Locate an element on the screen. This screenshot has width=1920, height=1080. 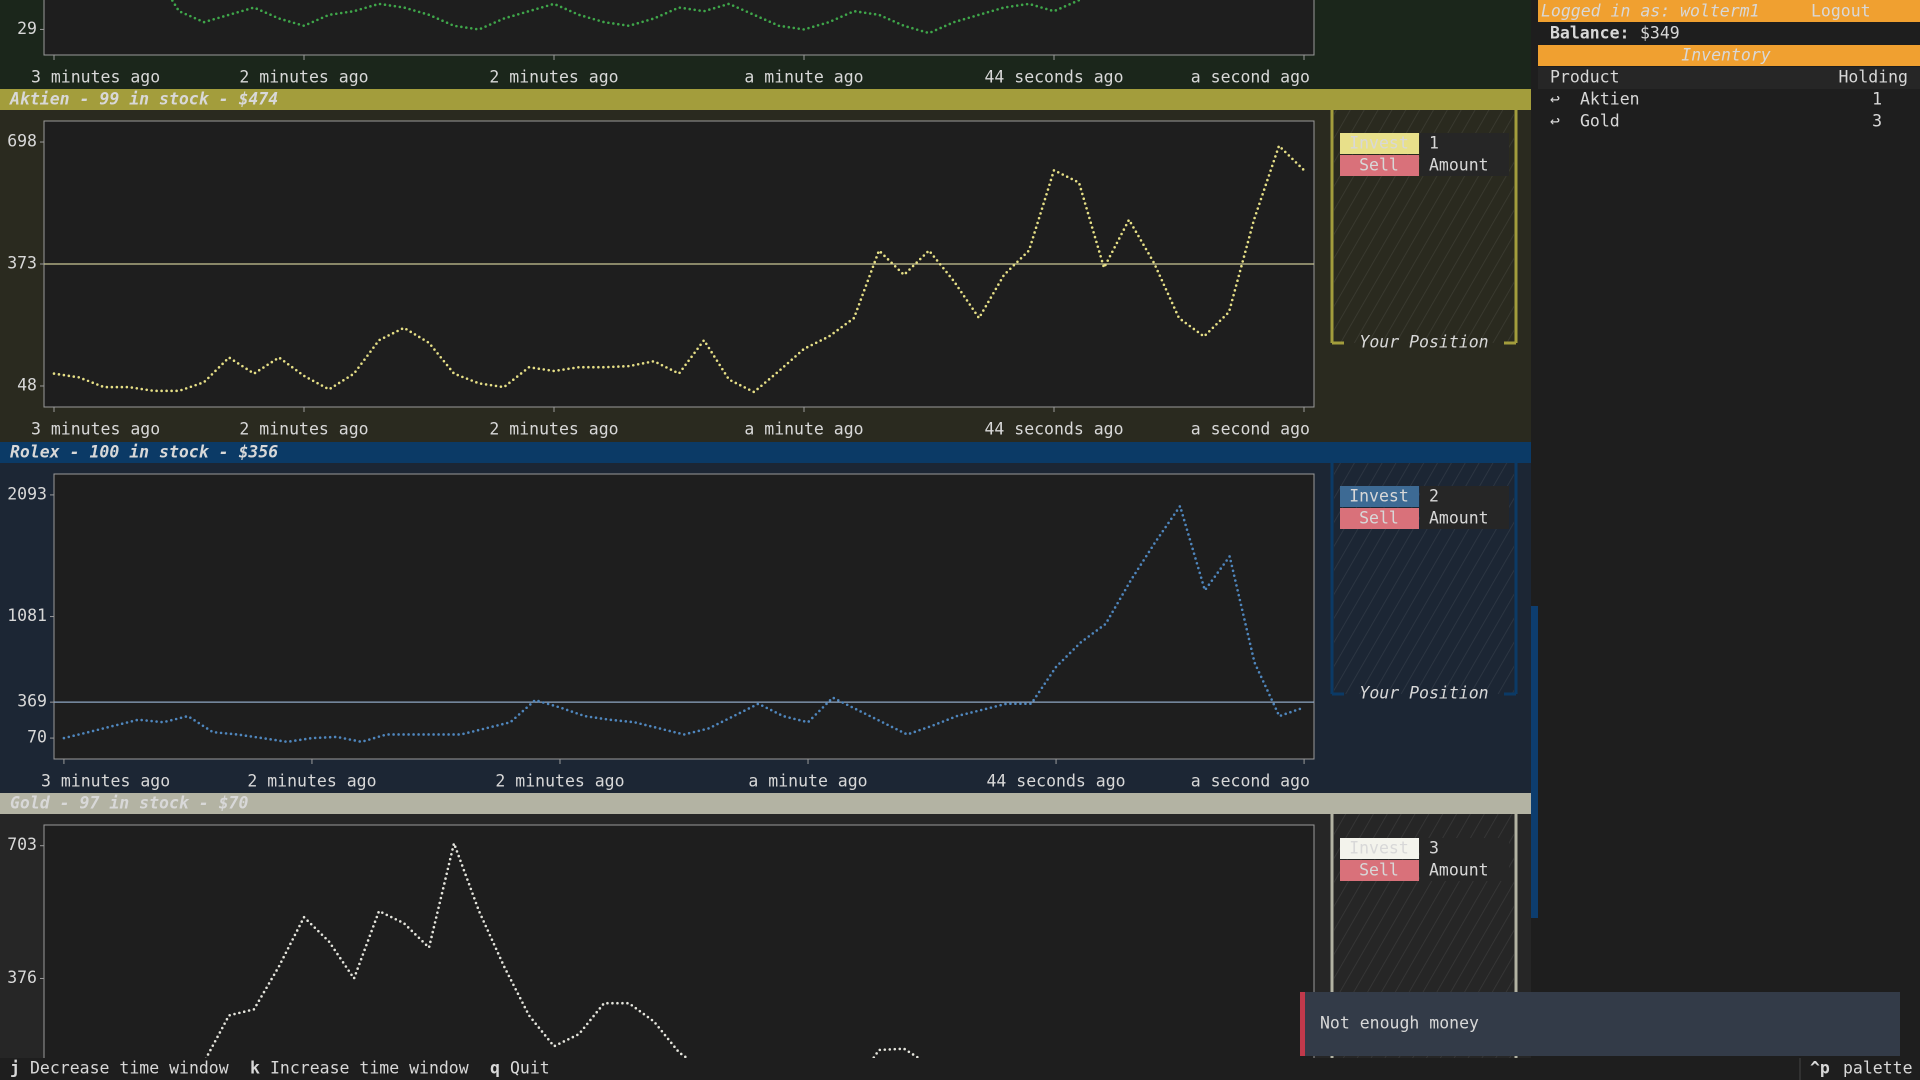
banner-title: Aktien - 99 in stock - $474 is located at coordinates (143, 99).